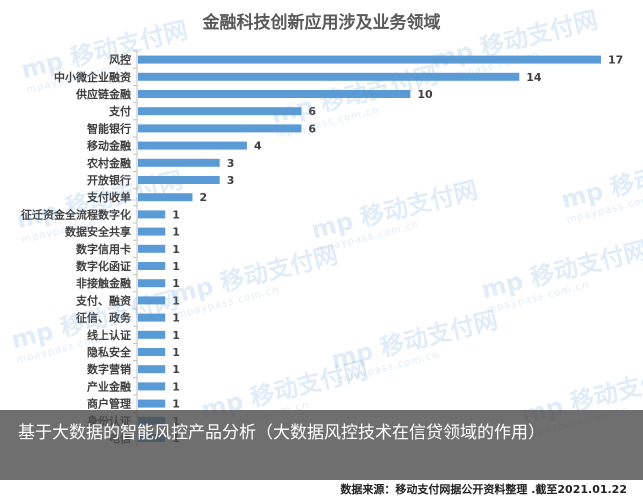 This screenshot has width=643, height=503. I want to click on category-label: 征信、政务, so click(104, 318).